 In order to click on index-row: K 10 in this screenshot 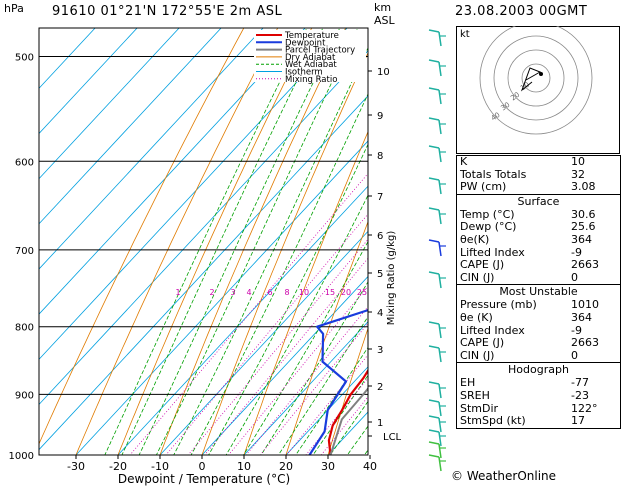, I will do `click(538, 162)`.